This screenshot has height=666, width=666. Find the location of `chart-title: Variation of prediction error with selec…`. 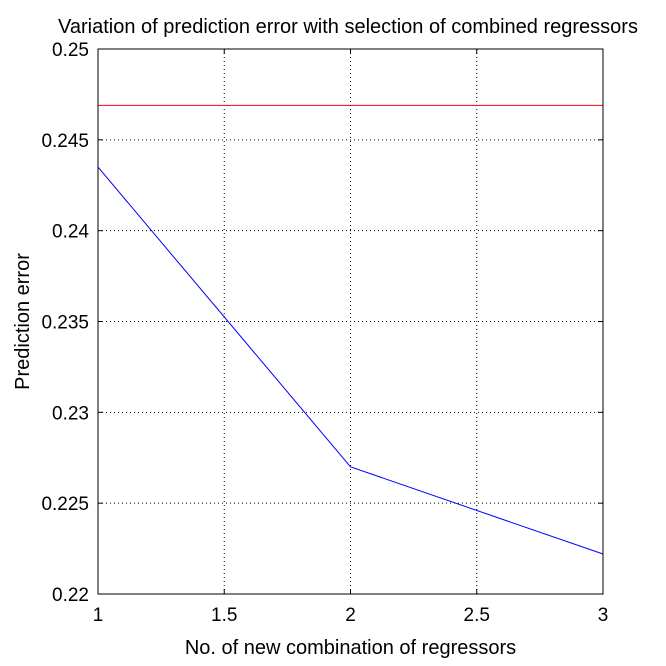

chart-title: Variation of prediction error with selec… is located at coordinates (348, 27).